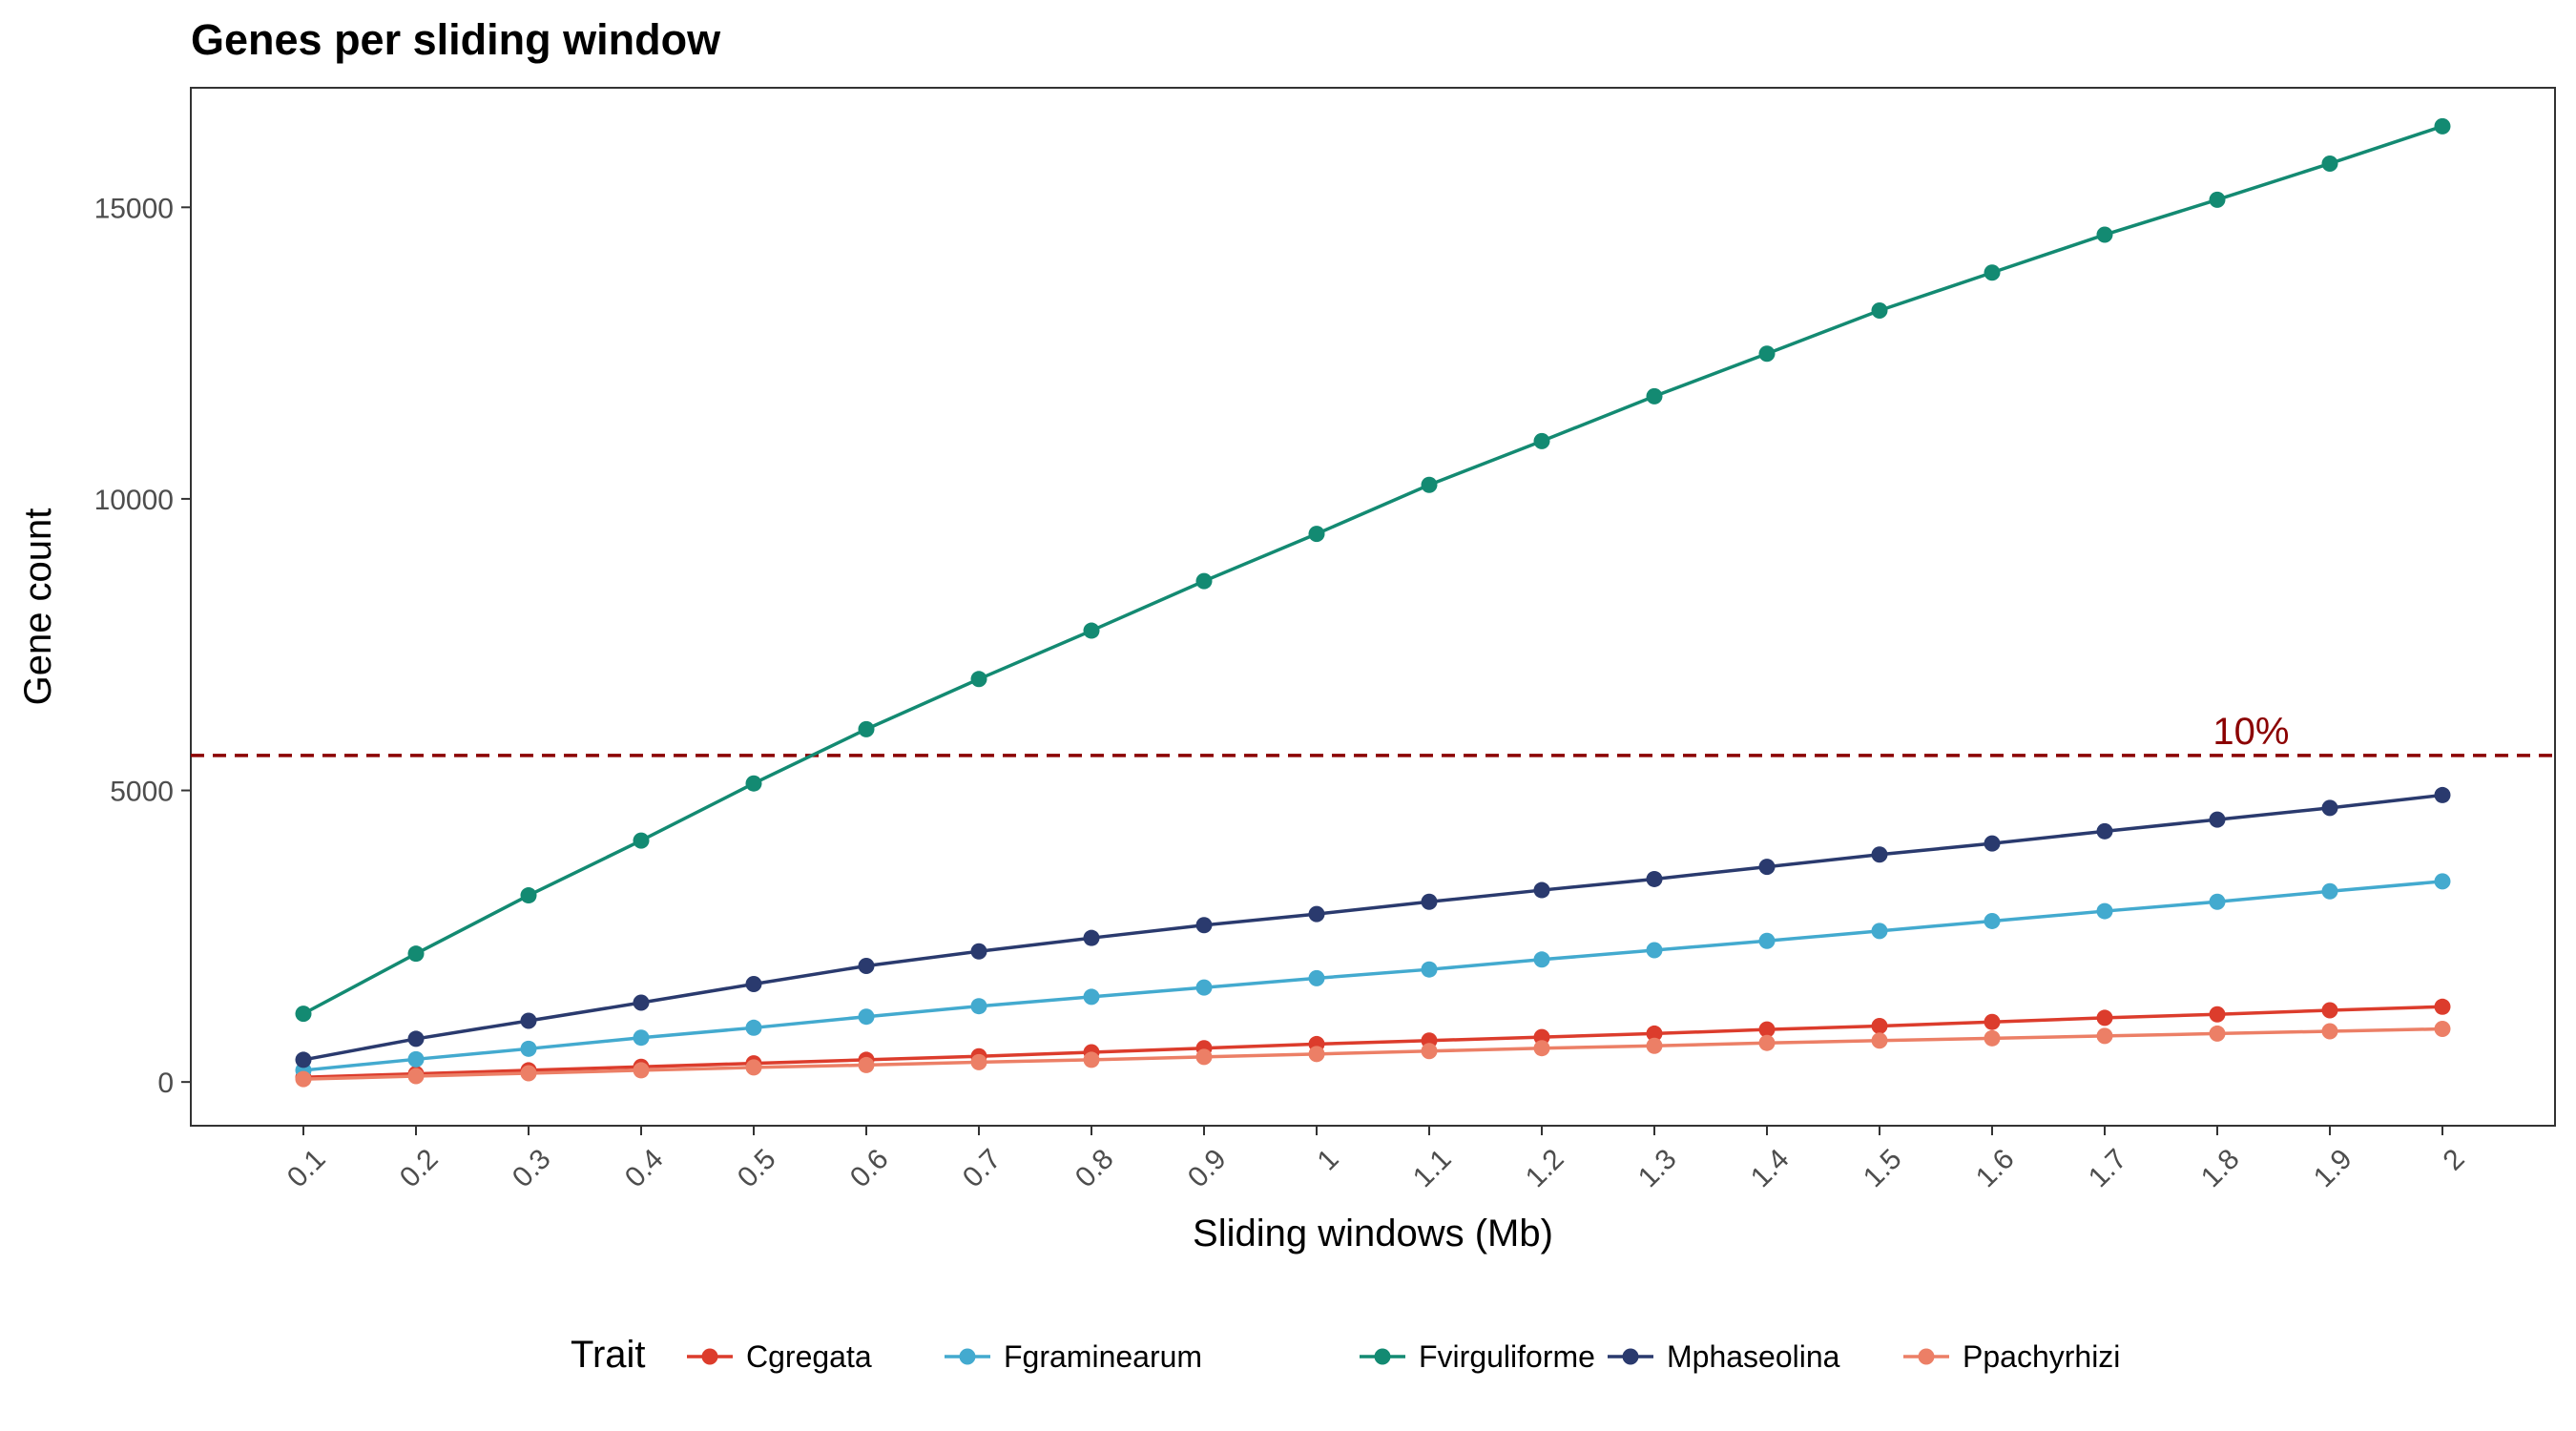  Describe the element at coordinates (757, 1168) in the screenshot. I see `x-tick-label: 0.5` at that location.